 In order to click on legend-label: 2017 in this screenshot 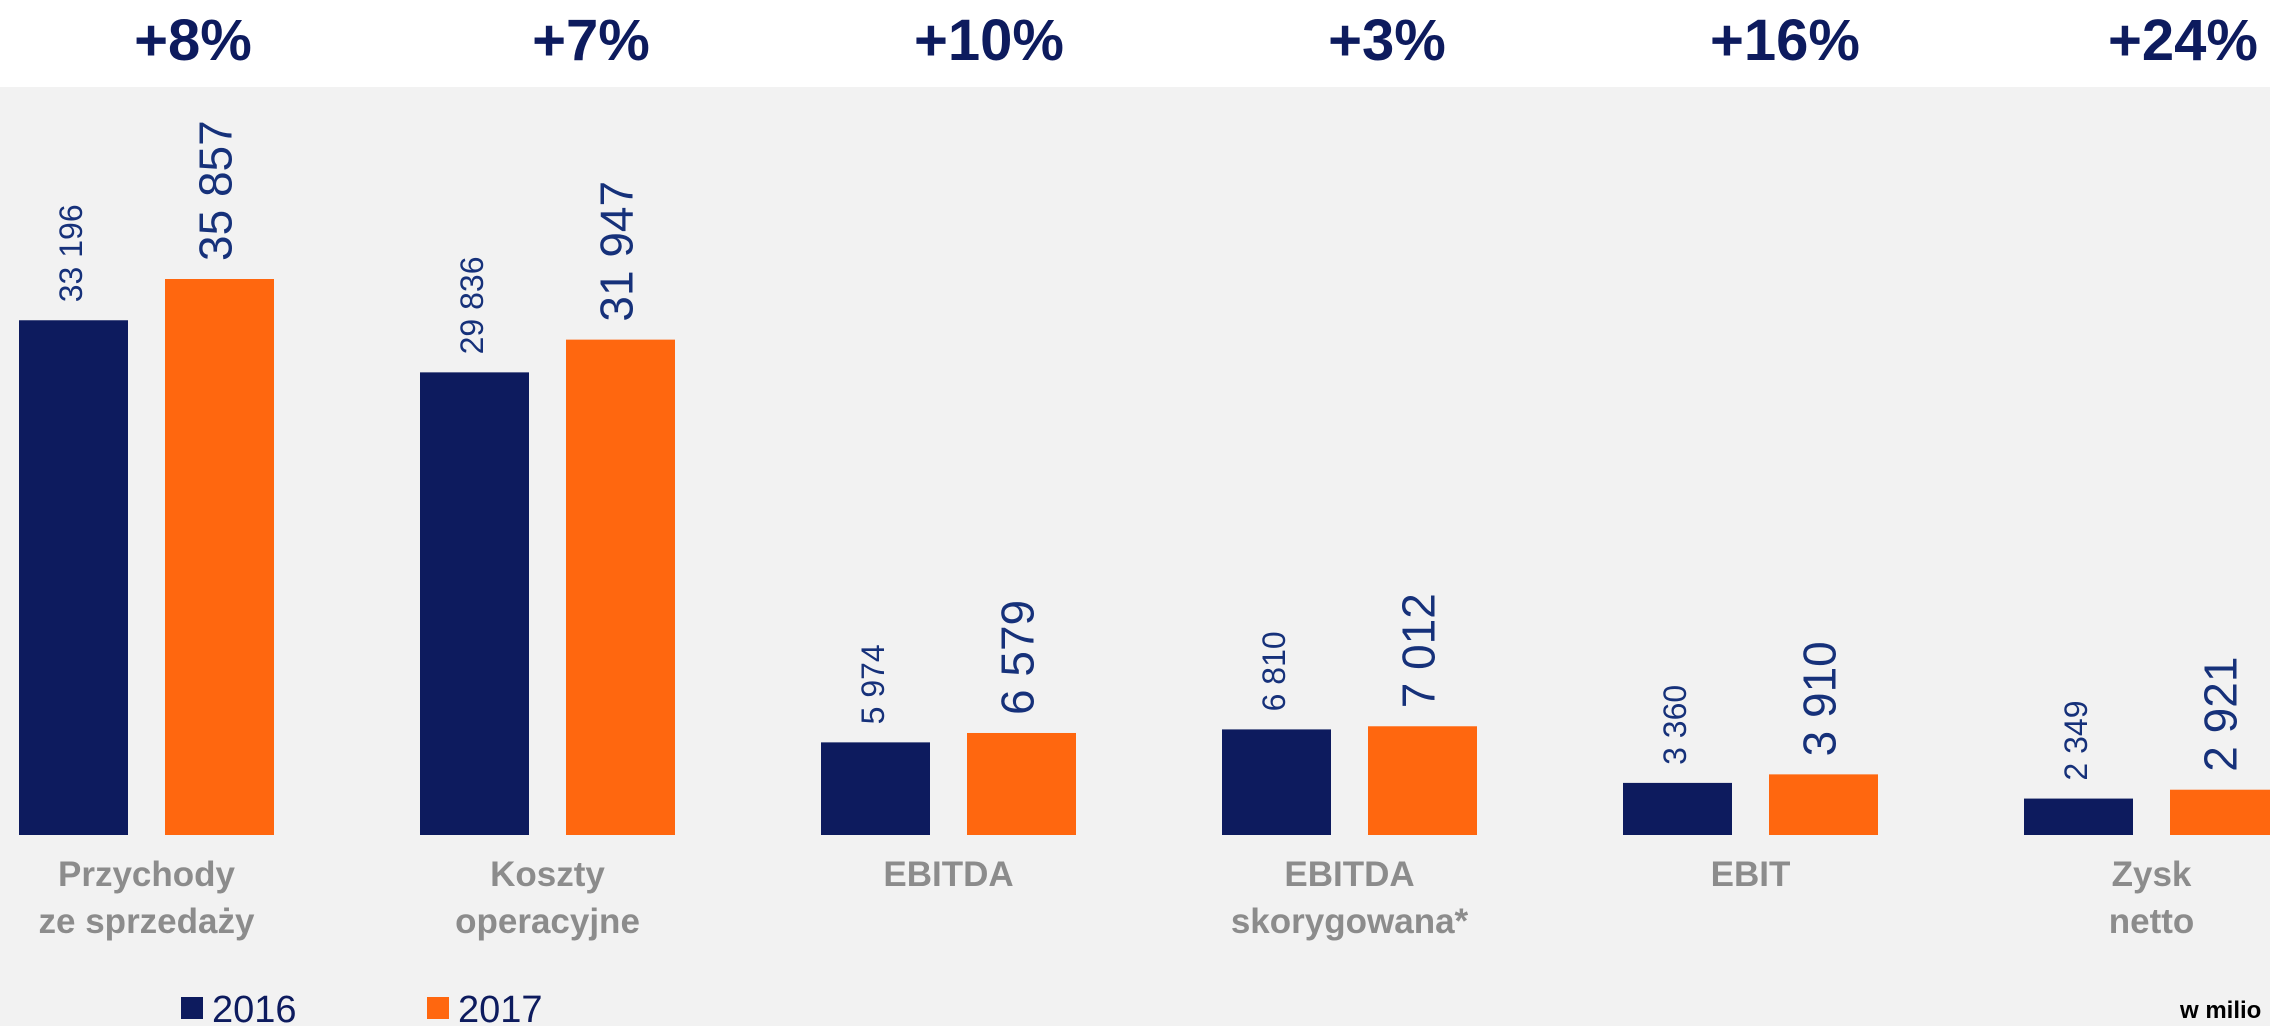, I will do `click(500, 1007)`.